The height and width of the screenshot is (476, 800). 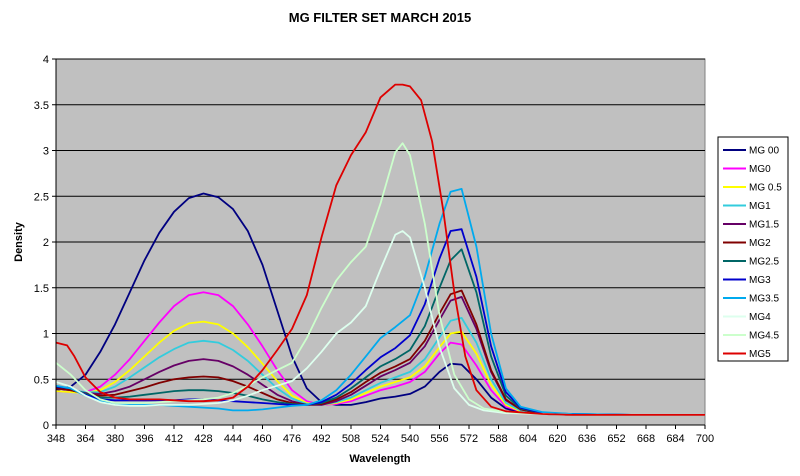 What do you see at coordinates (764, 262) in the screenshot?
I see `legend-label-mg2-5: MG2.5` at bounding box center [764, 262].